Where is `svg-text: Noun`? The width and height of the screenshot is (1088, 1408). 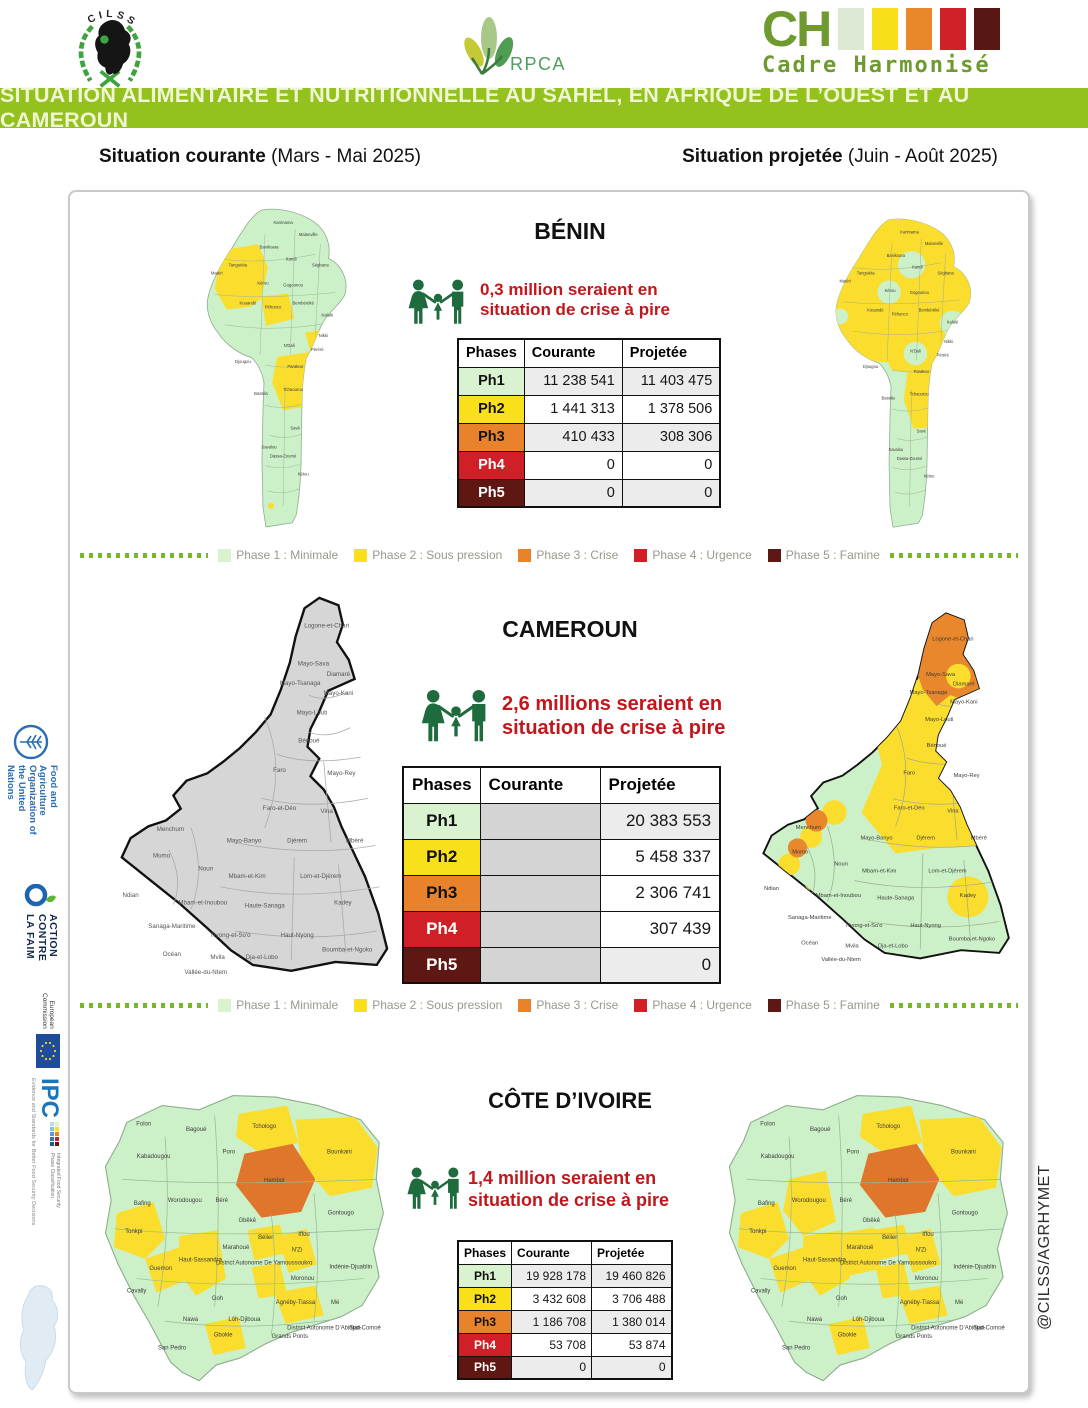
svg-text: Noun is located at coordinates (205, 869).